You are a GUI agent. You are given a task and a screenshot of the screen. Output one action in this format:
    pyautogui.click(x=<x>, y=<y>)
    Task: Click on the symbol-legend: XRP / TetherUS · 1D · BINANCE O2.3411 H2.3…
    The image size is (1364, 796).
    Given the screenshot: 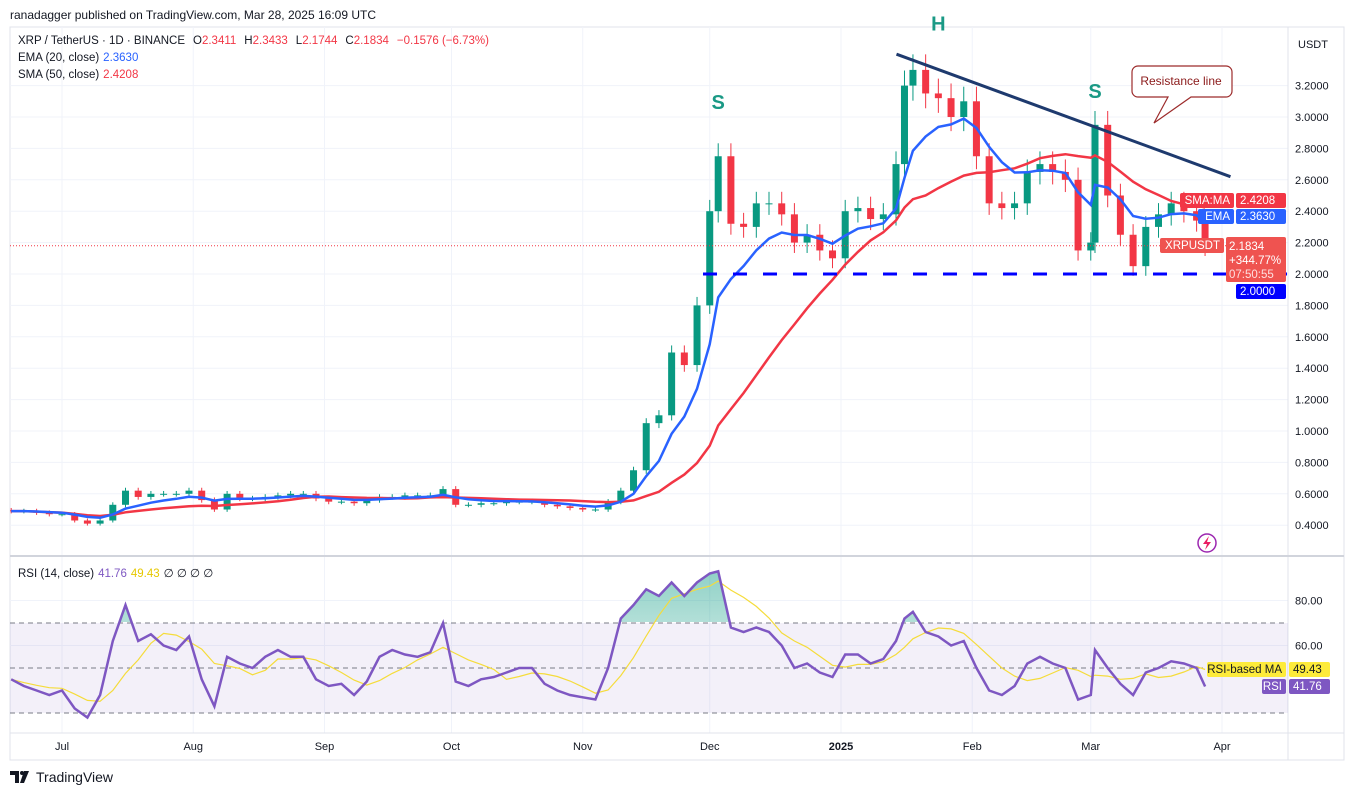 What is the action you would take?
    pyautogui.click(x=255, y=41)
    